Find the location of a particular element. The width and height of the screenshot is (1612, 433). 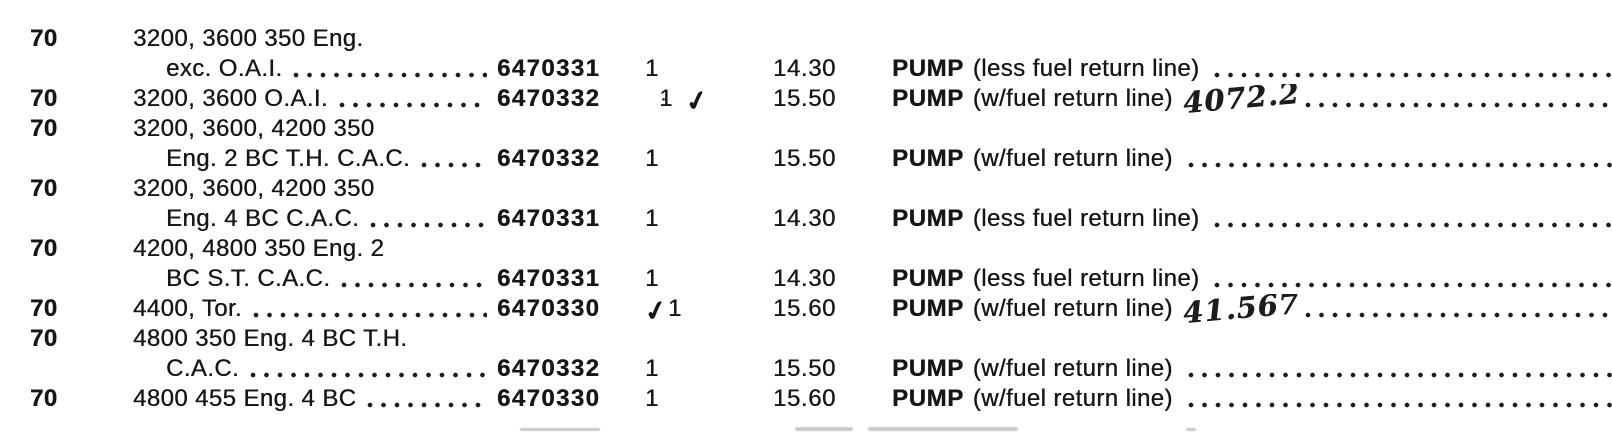

table-row: 70 4200, 4800 350 Eng. 2 is located at coordinates (806, 249).